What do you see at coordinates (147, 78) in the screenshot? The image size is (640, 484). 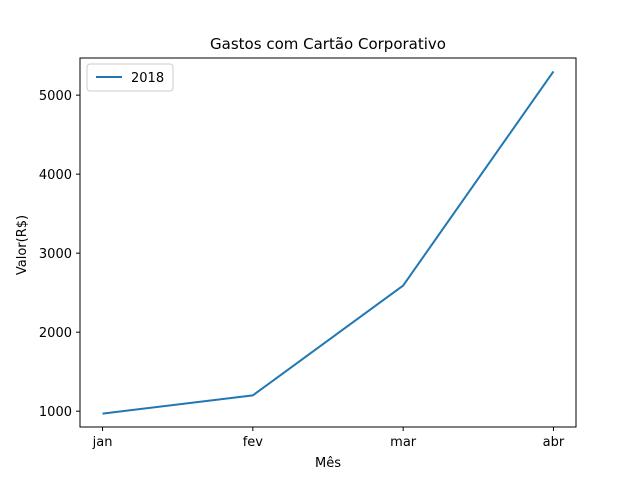 I see `legend-label: 2018` at bounding box center [147, 78].